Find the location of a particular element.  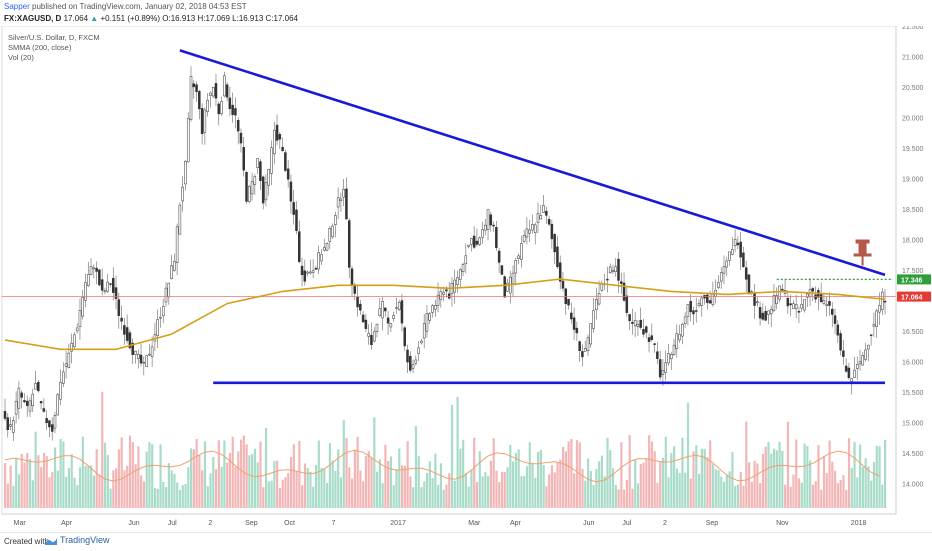

legend-volume: Vol (20) is located at coordinates (21, 57).